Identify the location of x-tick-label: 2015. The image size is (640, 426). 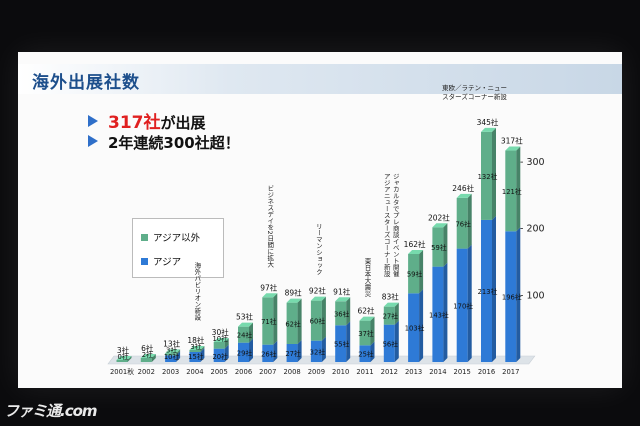
(462, 372).